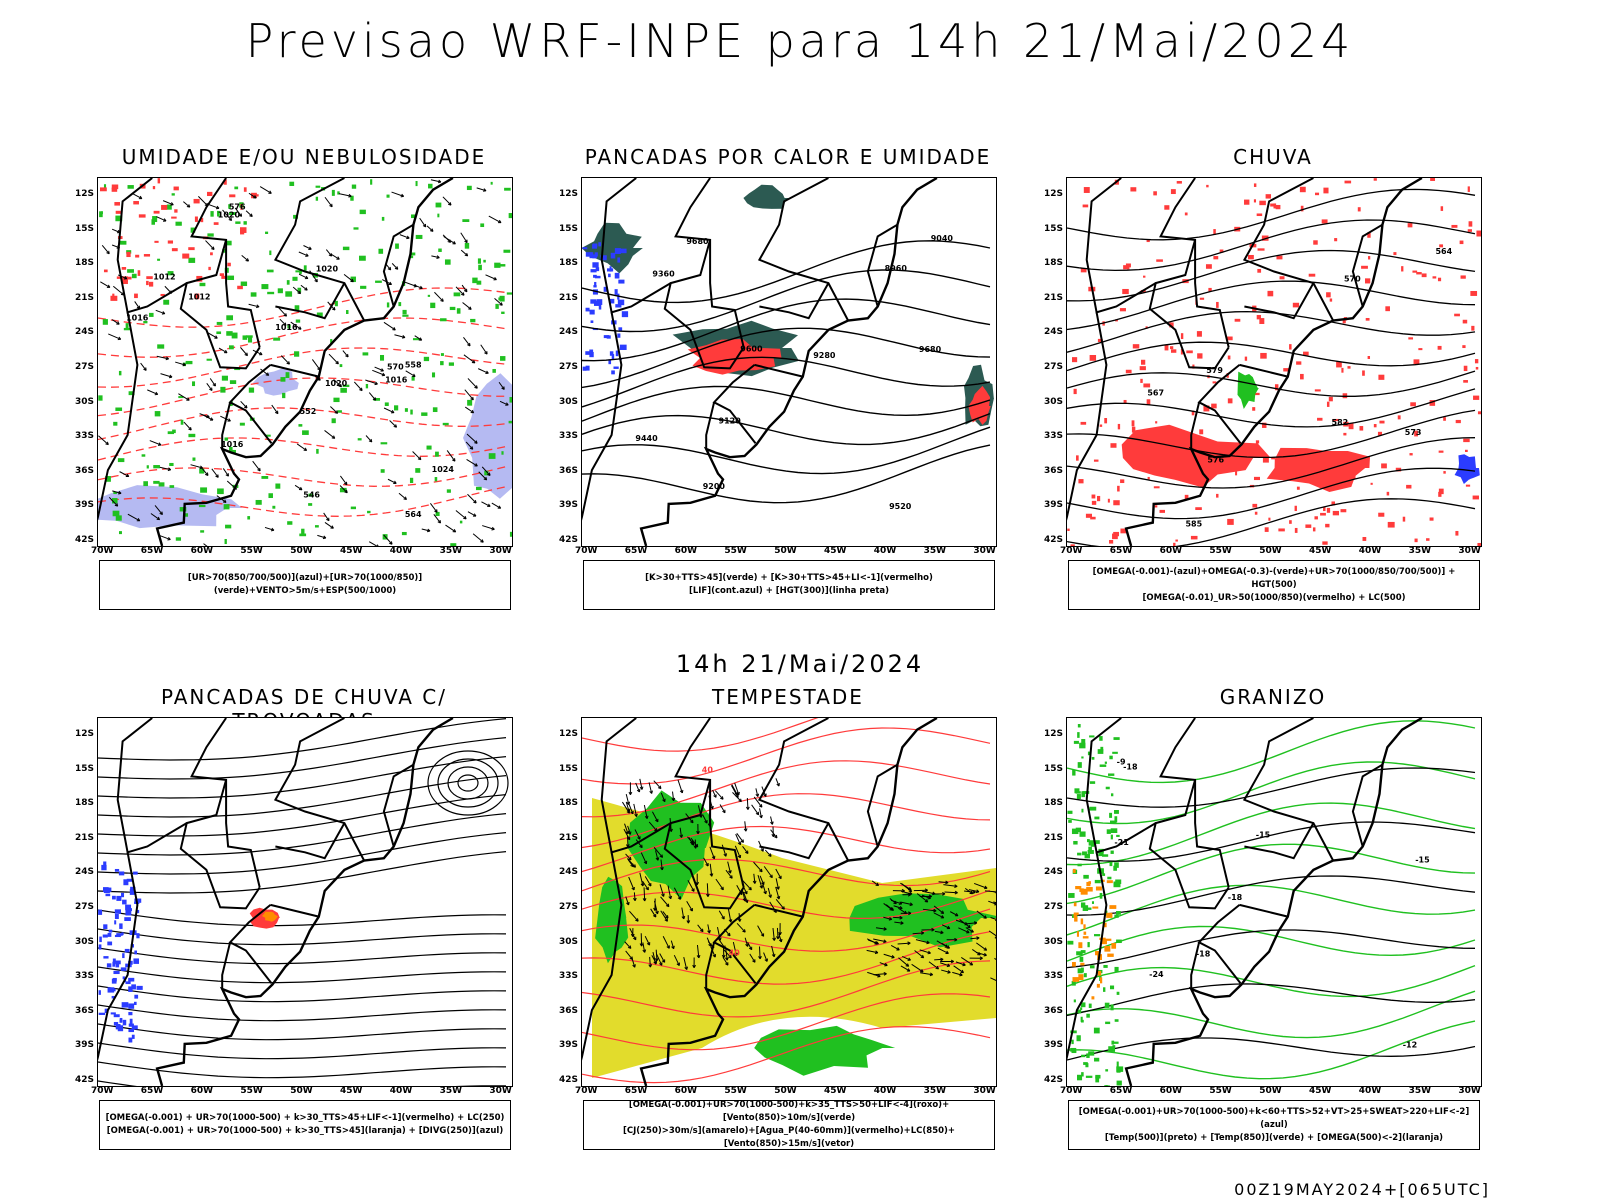 The height and width of the screenshot is (1200, 1600). I want to click on middle-date-label: 14h 21/Mai/2024, so click(800, 664).